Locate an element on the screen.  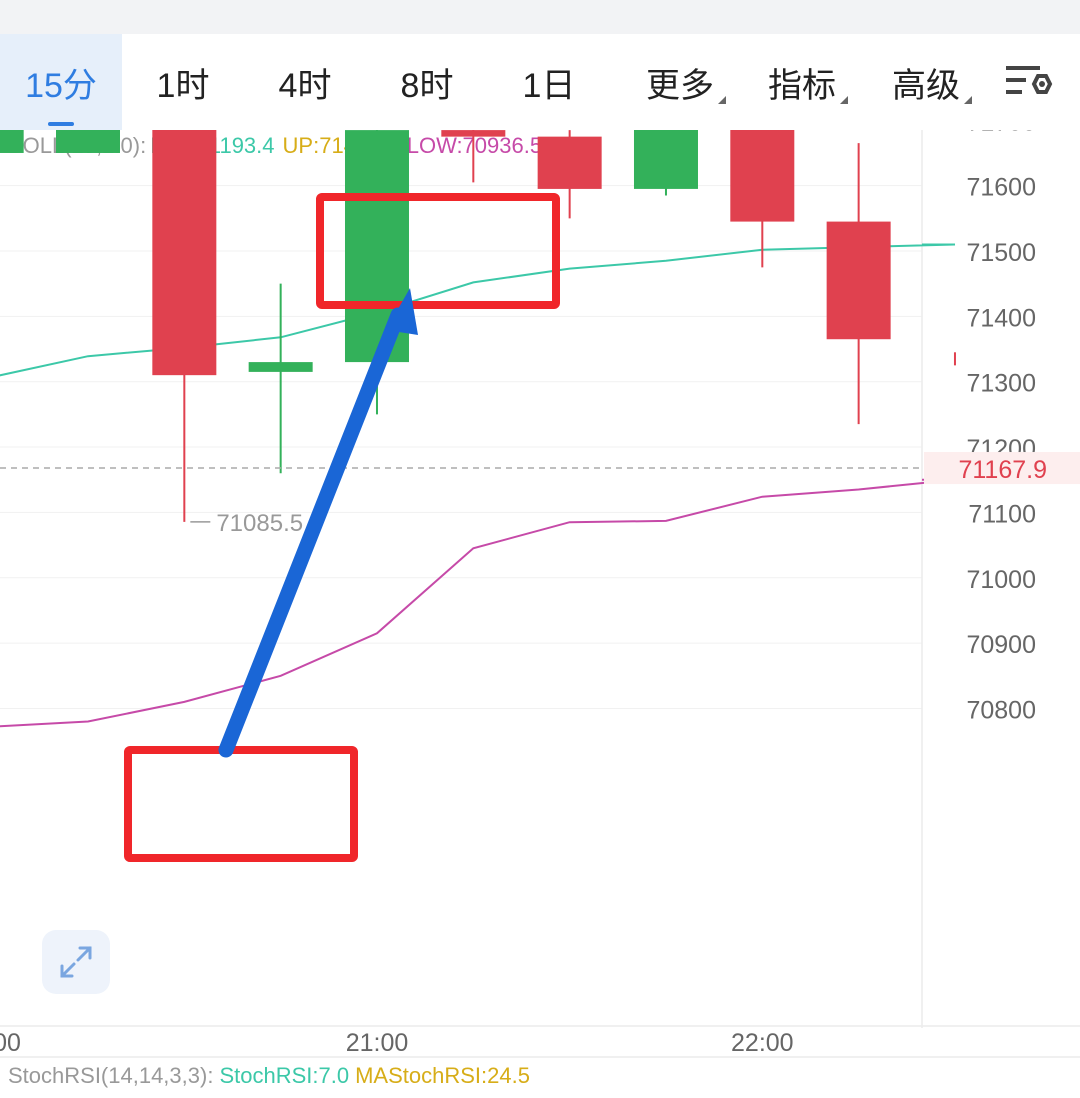
tab-indicators-label: 指标 is located at coordinates (802, 85).